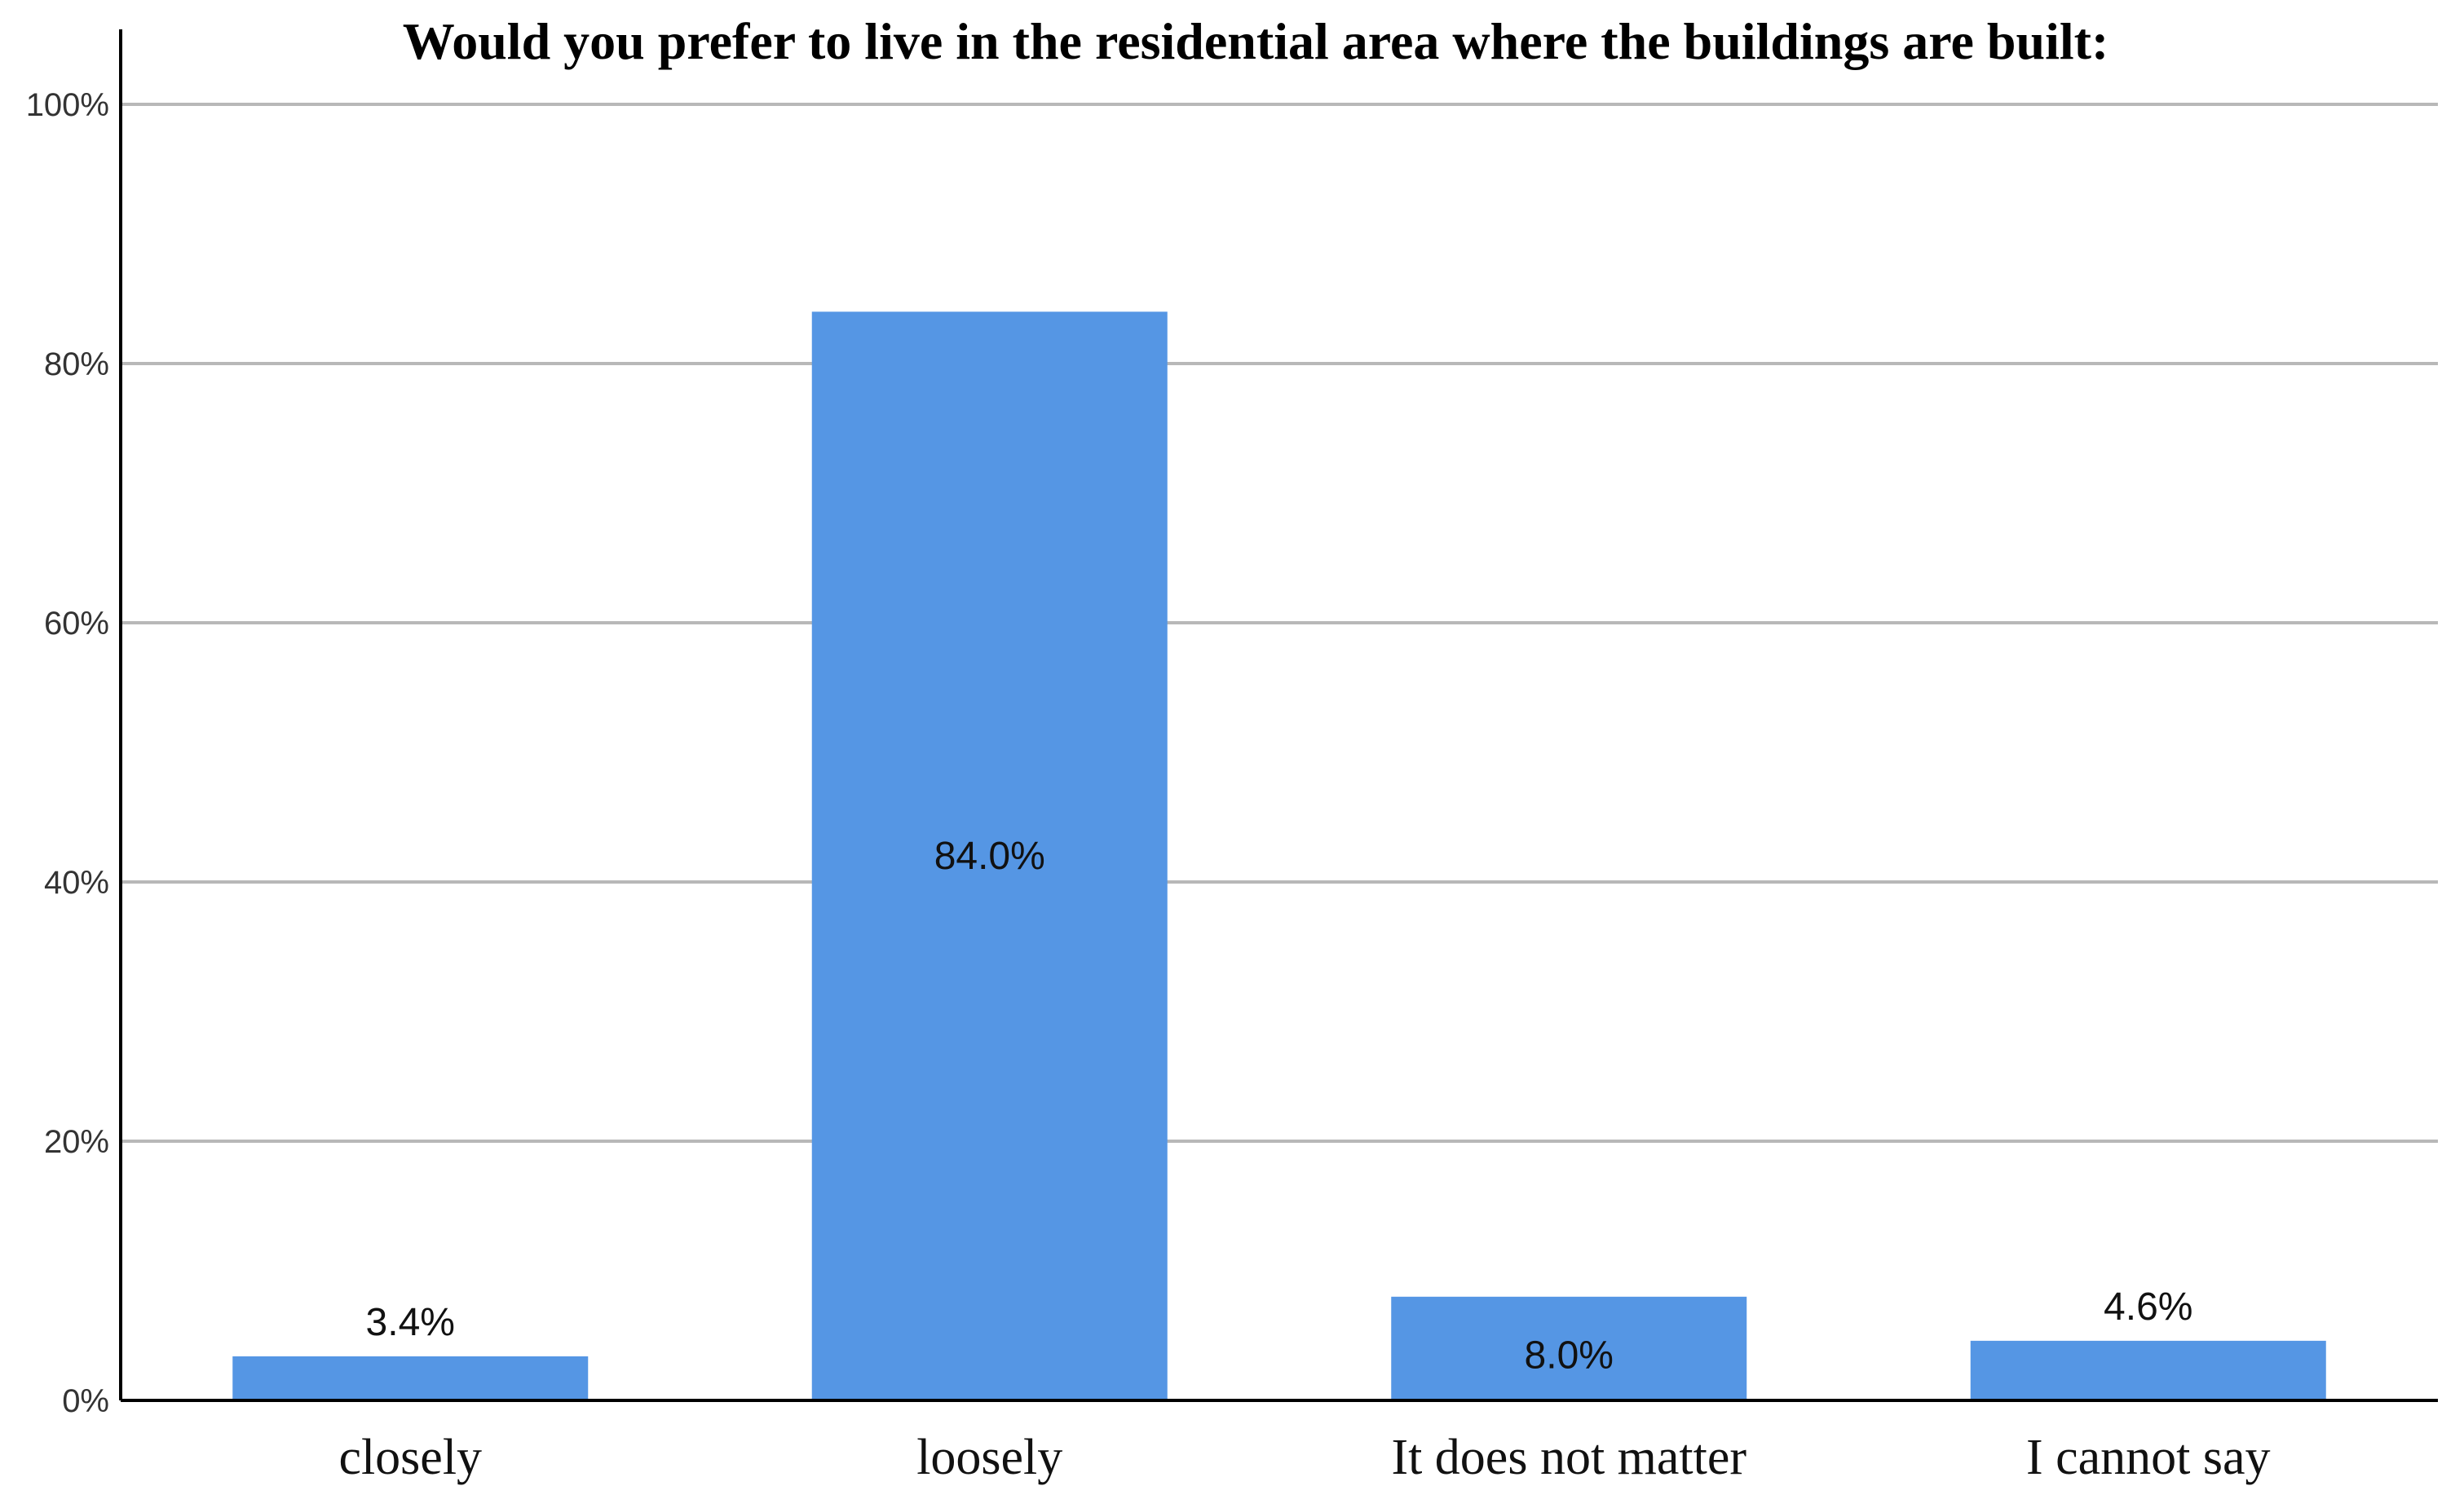  What do you see at coordinates (76, 1142) in the screenshot?
I see `y-tick-label: 20%` at bounding box center [76, 1142].